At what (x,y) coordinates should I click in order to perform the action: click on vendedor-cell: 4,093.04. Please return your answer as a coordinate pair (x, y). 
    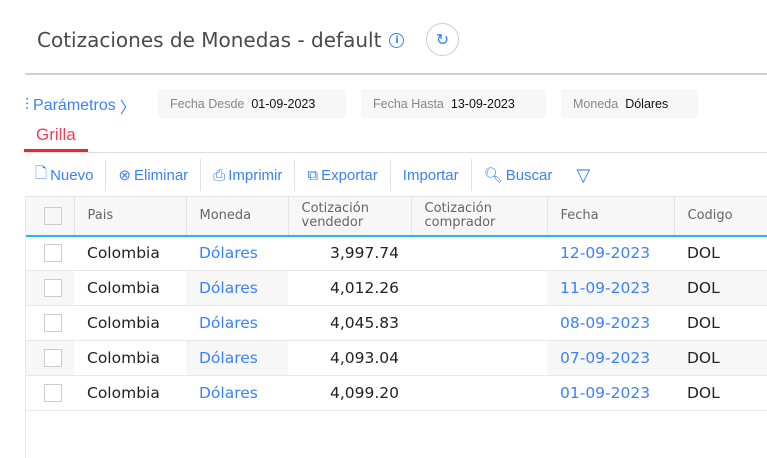
    Looking at the image, I should click on (349, 358).